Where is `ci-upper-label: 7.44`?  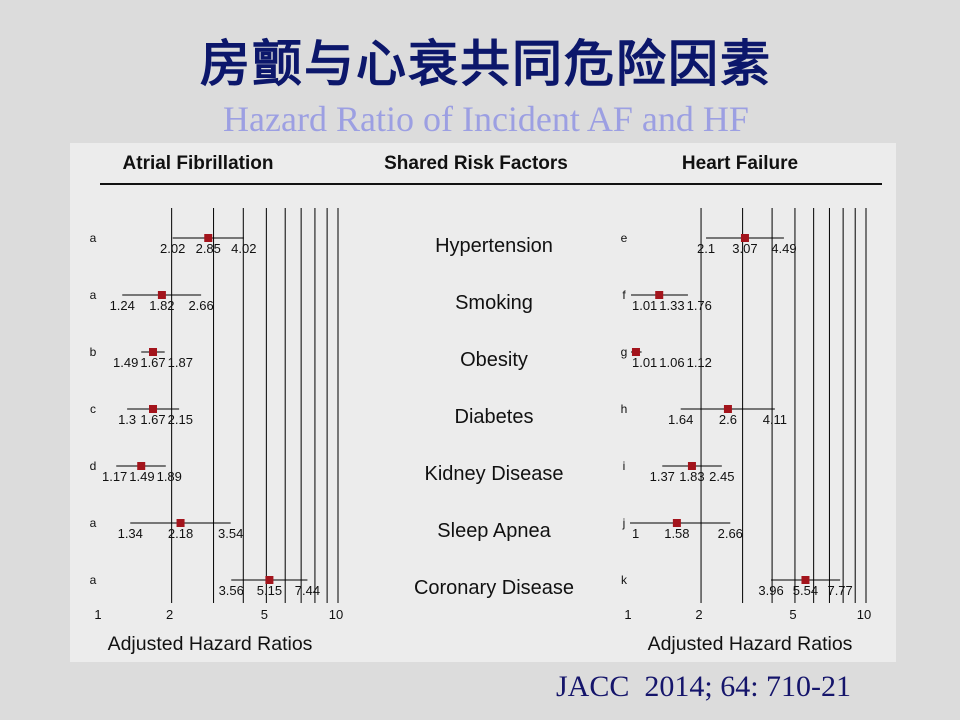 ci-upper-label: 7.44 is located at coordinates (307, 590).